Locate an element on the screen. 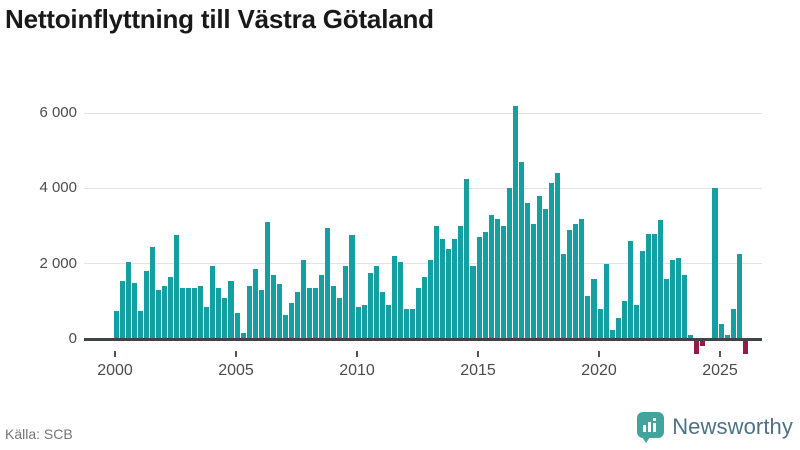 Image resolution: width=800 pixels, height=450 pixels. x-axis-label: 2020 is located at coordinates (599, 370).